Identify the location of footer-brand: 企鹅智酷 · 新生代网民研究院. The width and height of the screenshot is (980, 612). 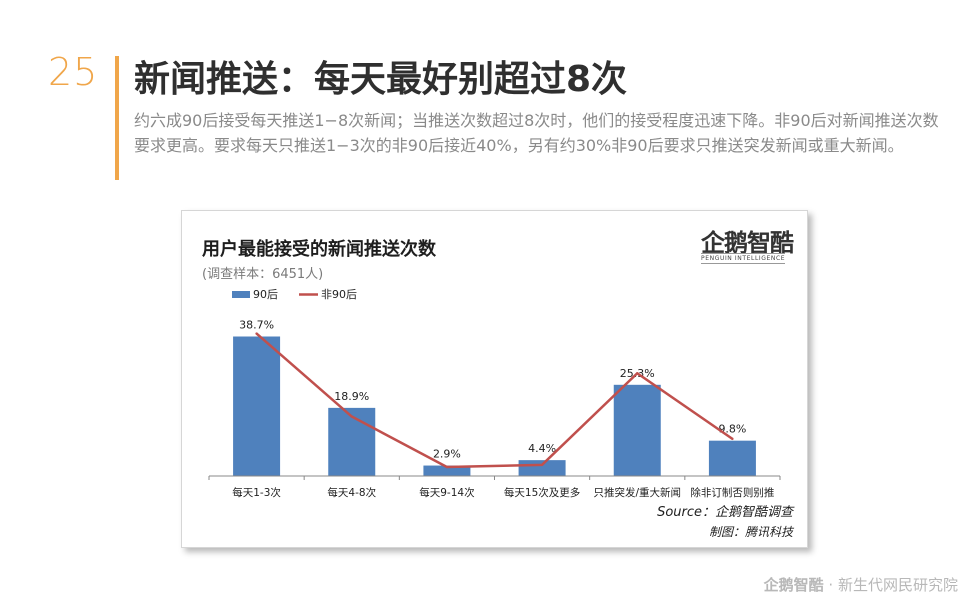
(861, 584).